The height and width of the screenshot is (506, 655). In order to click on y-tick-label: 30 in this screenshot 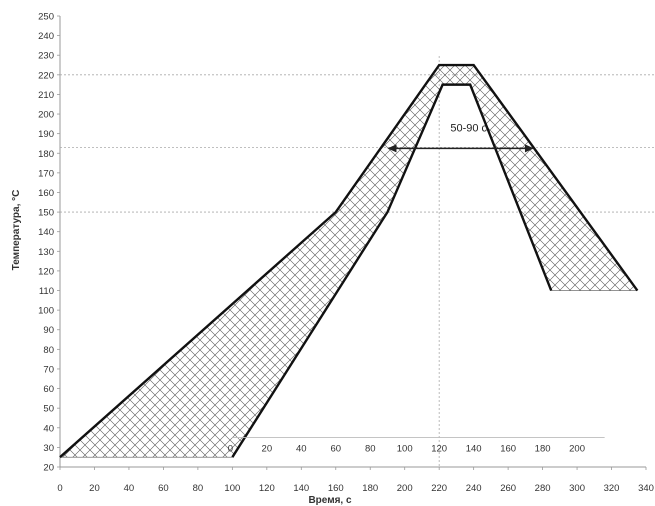, I will do `click(48, 448)`.